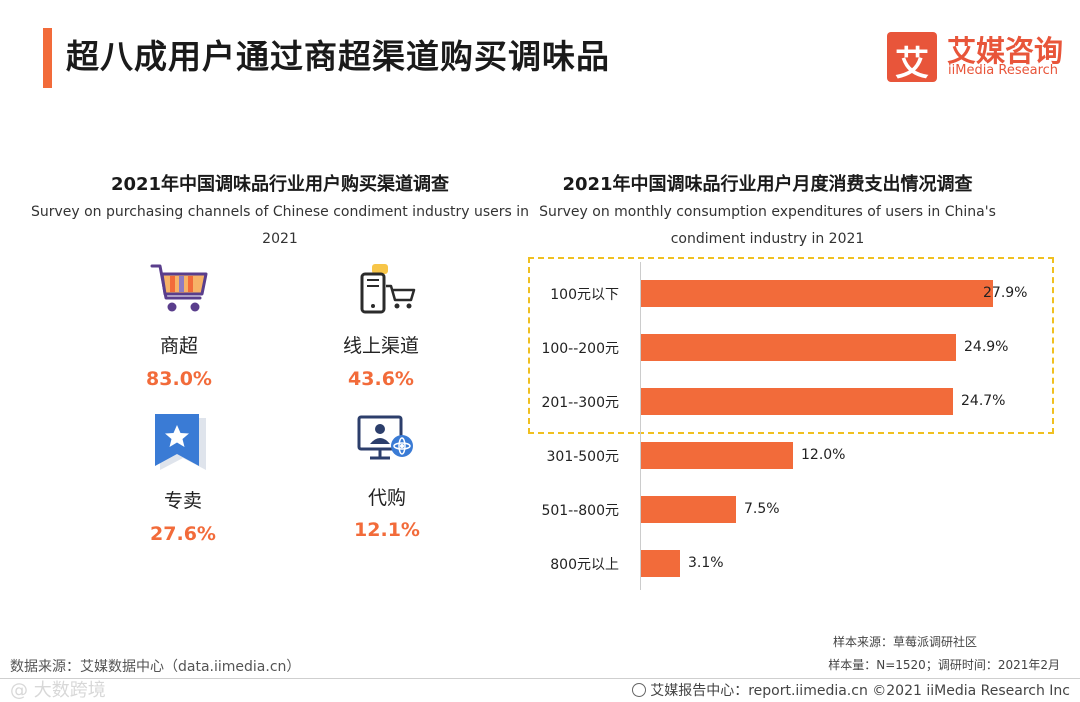 Image resolution: width=1080 pixels, height=702 pixels. I want to click on bar-value-label: 3.1%, so click(706, 563).